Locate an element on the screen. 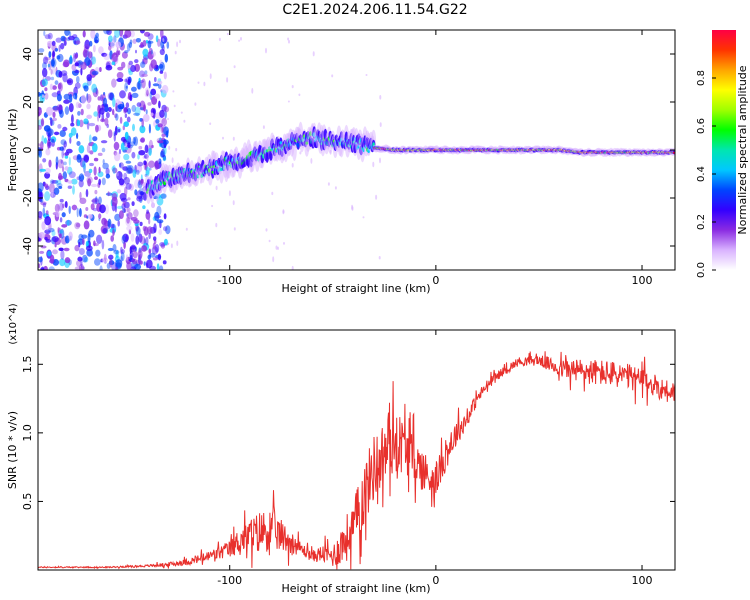  snr-xtick-label: -100 is located at coordinates (229, 580).